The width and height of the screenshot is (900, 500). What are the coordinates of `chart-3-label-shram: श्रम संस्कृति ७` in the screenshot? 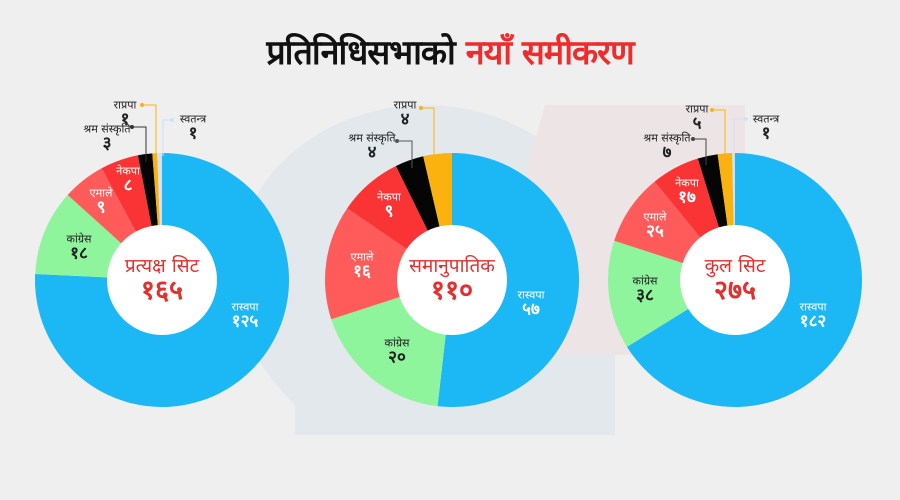 It's located at (667, 146).